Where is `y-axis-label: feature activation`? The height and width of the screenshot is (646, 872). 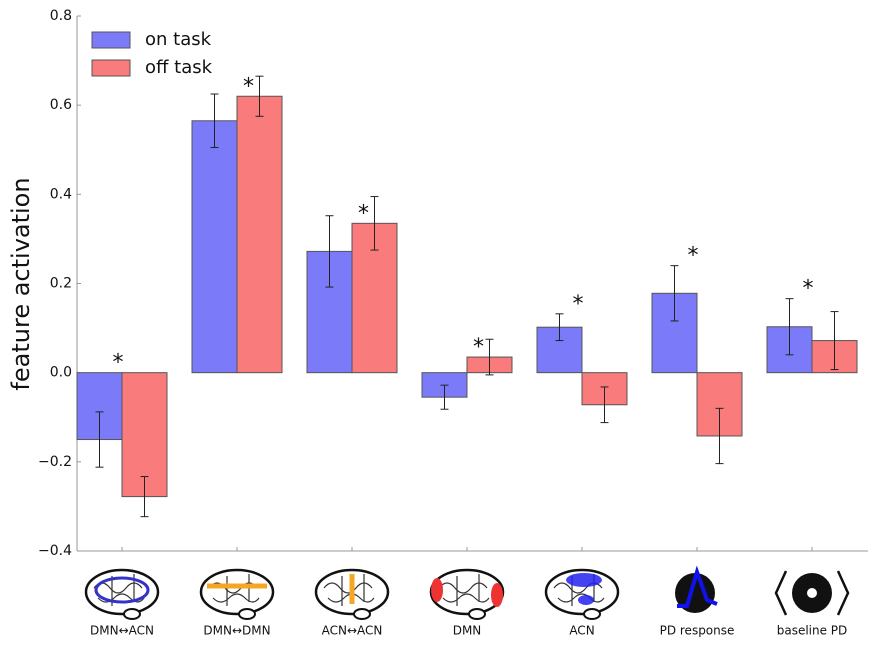
y-axis-label: feature activation is located at coordinates (21, 283).